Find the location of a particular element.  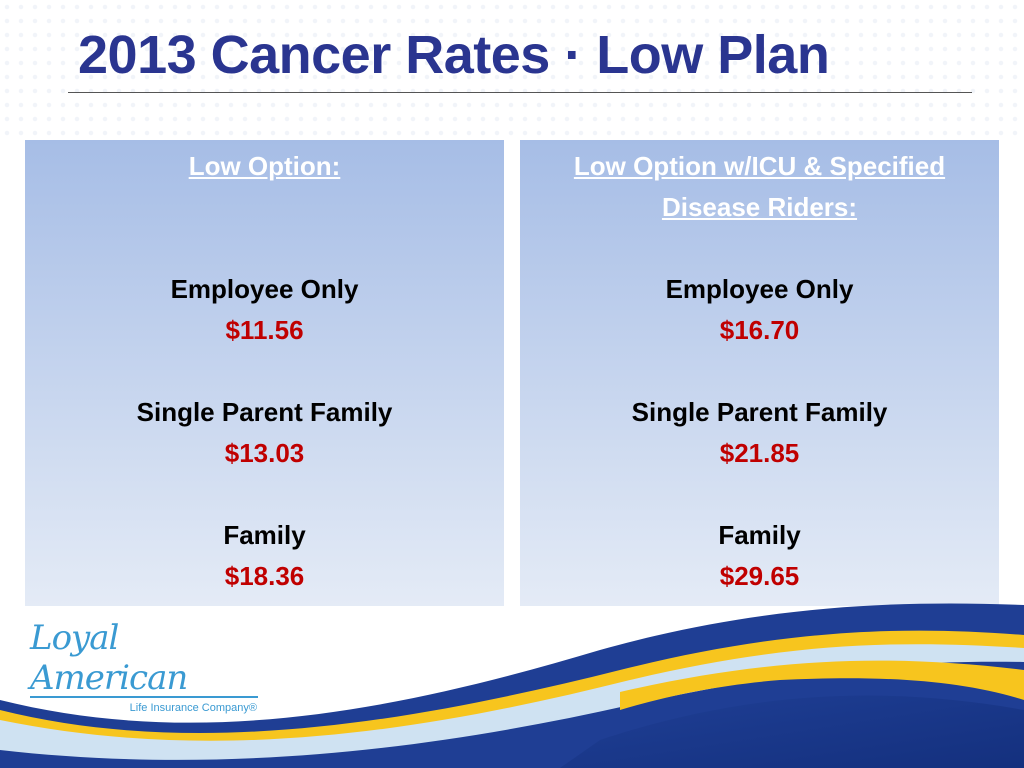

loyal-american-logo: Loyal American Life Insurance Company® is located at coordinates (147, 666).